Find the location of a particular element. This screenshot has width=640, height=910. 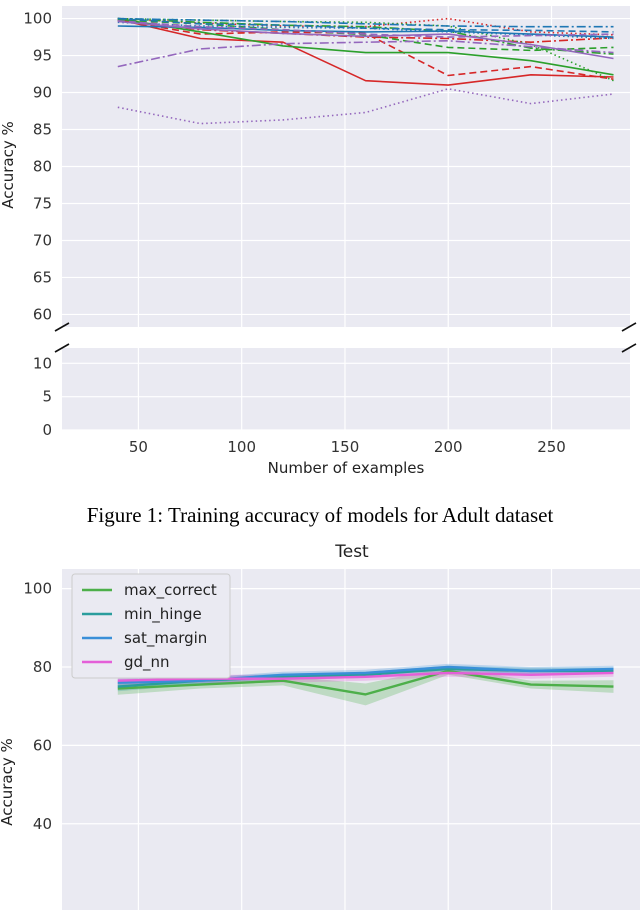

y-tick-label: 85 is located at coordinates (42, 130).